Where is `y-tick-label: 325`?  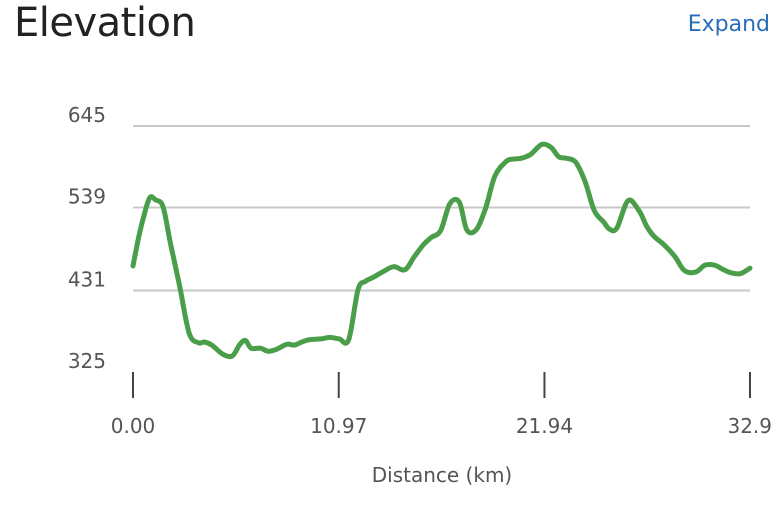 y-tick-label: 325 is located at coordinates (87, 361).